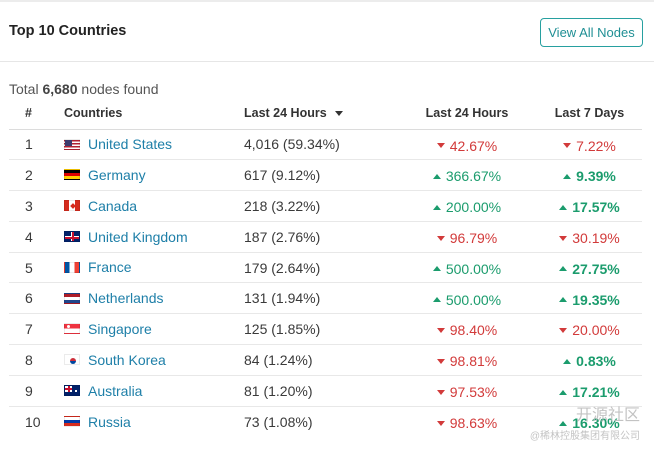 This screenshot has width=654, height=450. I want to click on rank-cell: 8, so click(31, 360).